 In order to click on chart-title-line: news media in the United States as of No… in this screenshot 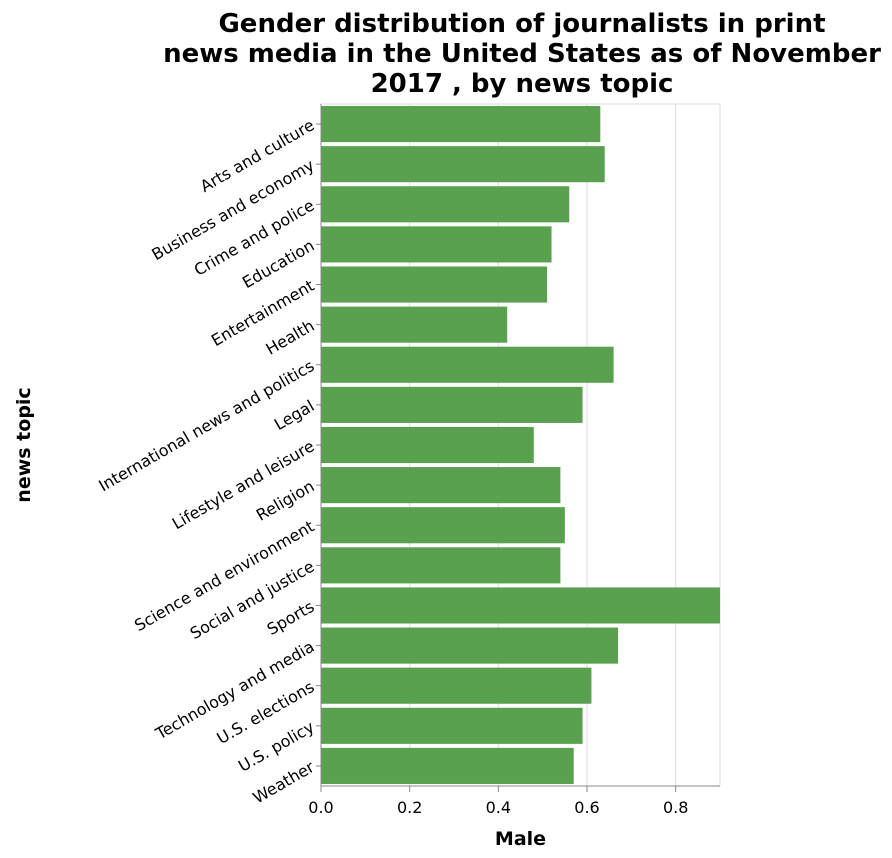, I will do `click(522, 54)`.